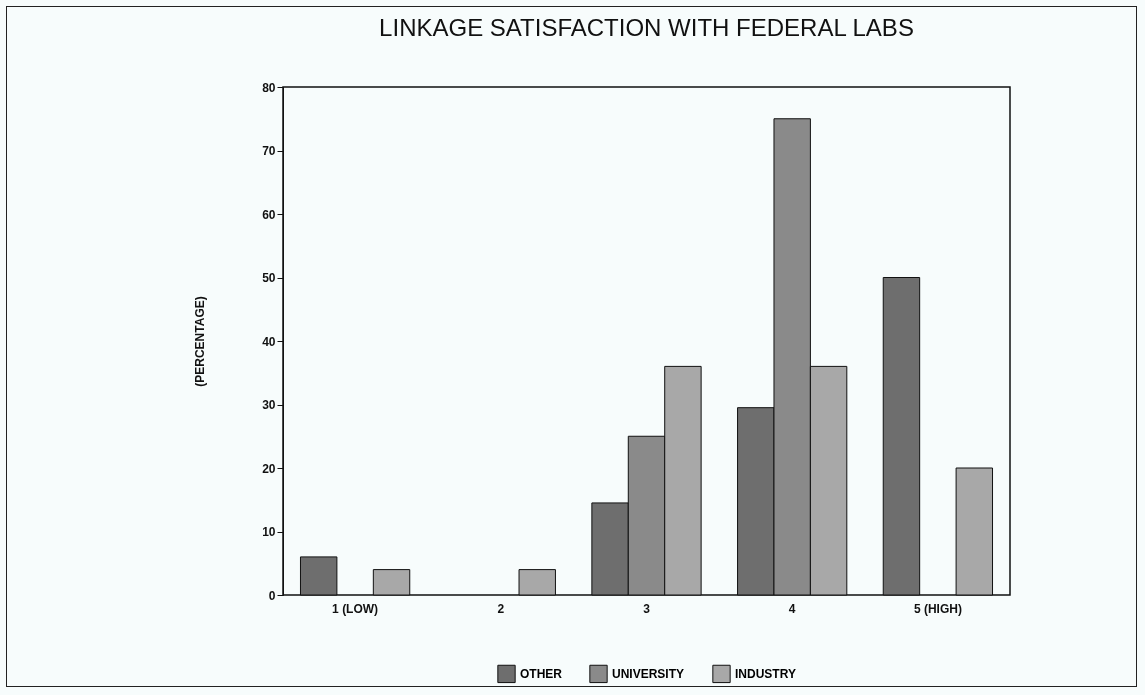 The height and width of the screenshot is (695, 1145). I want to click on x-tick-label: 5 (HIGH), so click(937, 608).